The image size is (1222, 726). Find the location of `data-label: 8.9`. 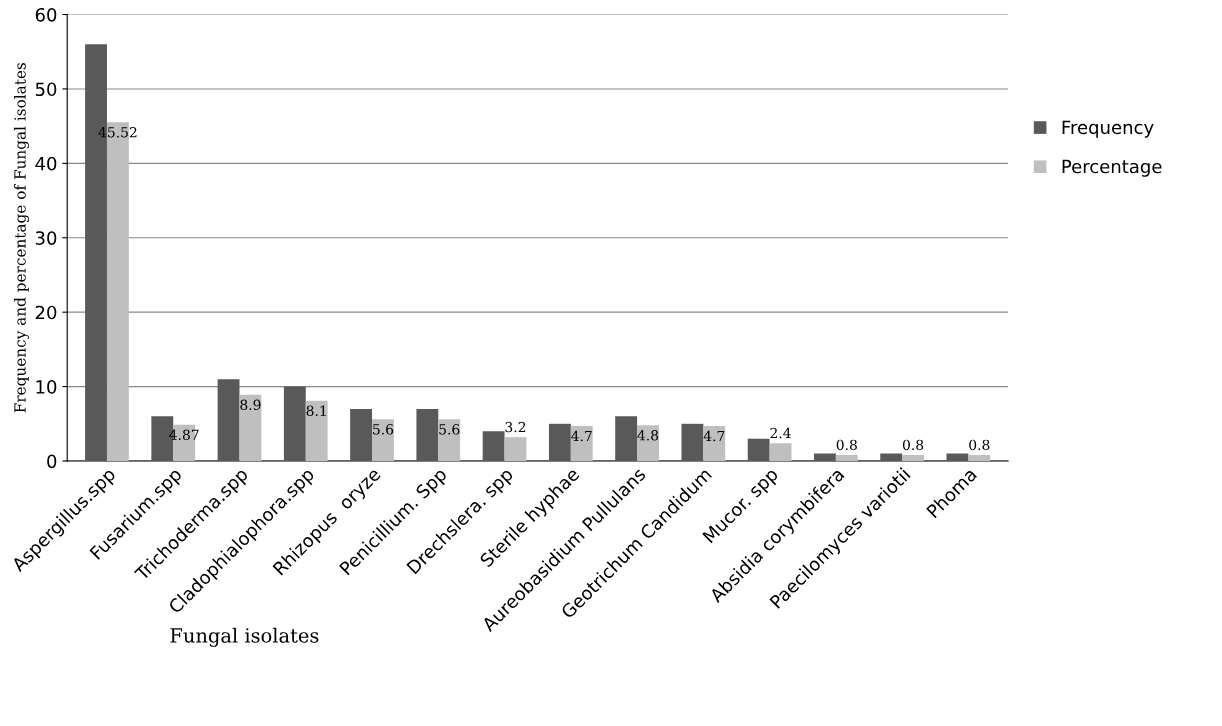

data-label: 8.9 is located at coordinates (250, 404).